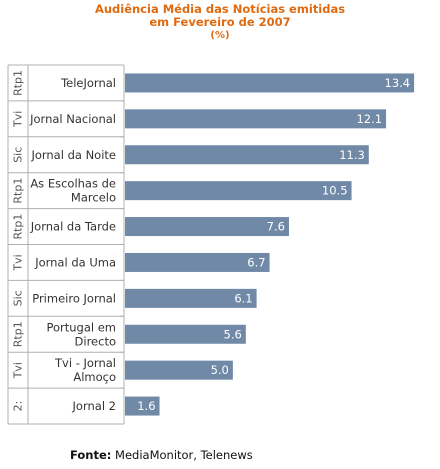 Image resolution: width=440 pixels, height=469 pixels. Describe the element at coordinates (85, 370) in the screenshot. I see `category-label: Tvi - Jornal Almoço` at that location.